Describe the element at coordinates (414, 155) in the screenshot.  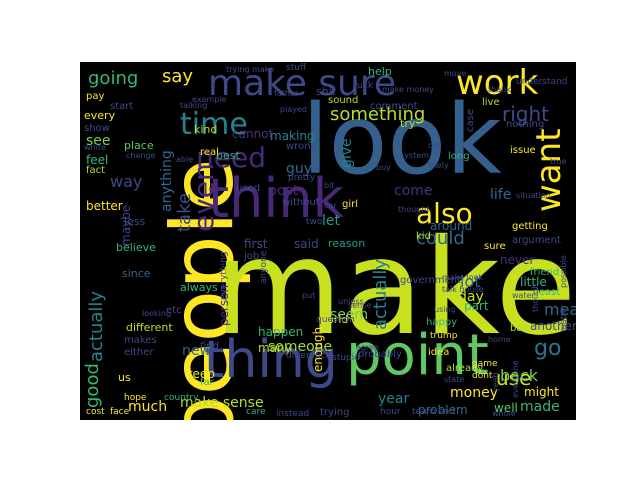
I see `word: system` at that location.